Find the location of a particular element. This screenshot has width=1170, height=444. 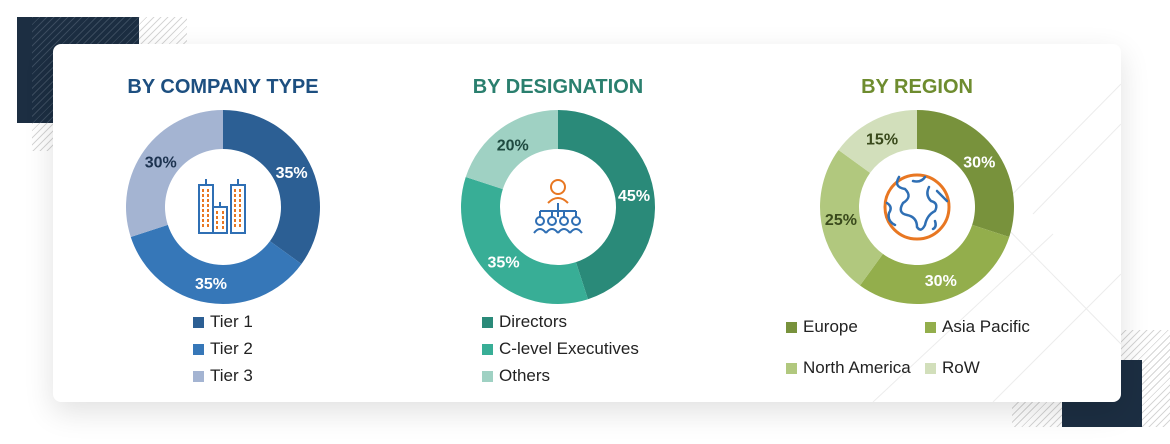

legend-item-north-america: North America is located at coordinates (848, 368).